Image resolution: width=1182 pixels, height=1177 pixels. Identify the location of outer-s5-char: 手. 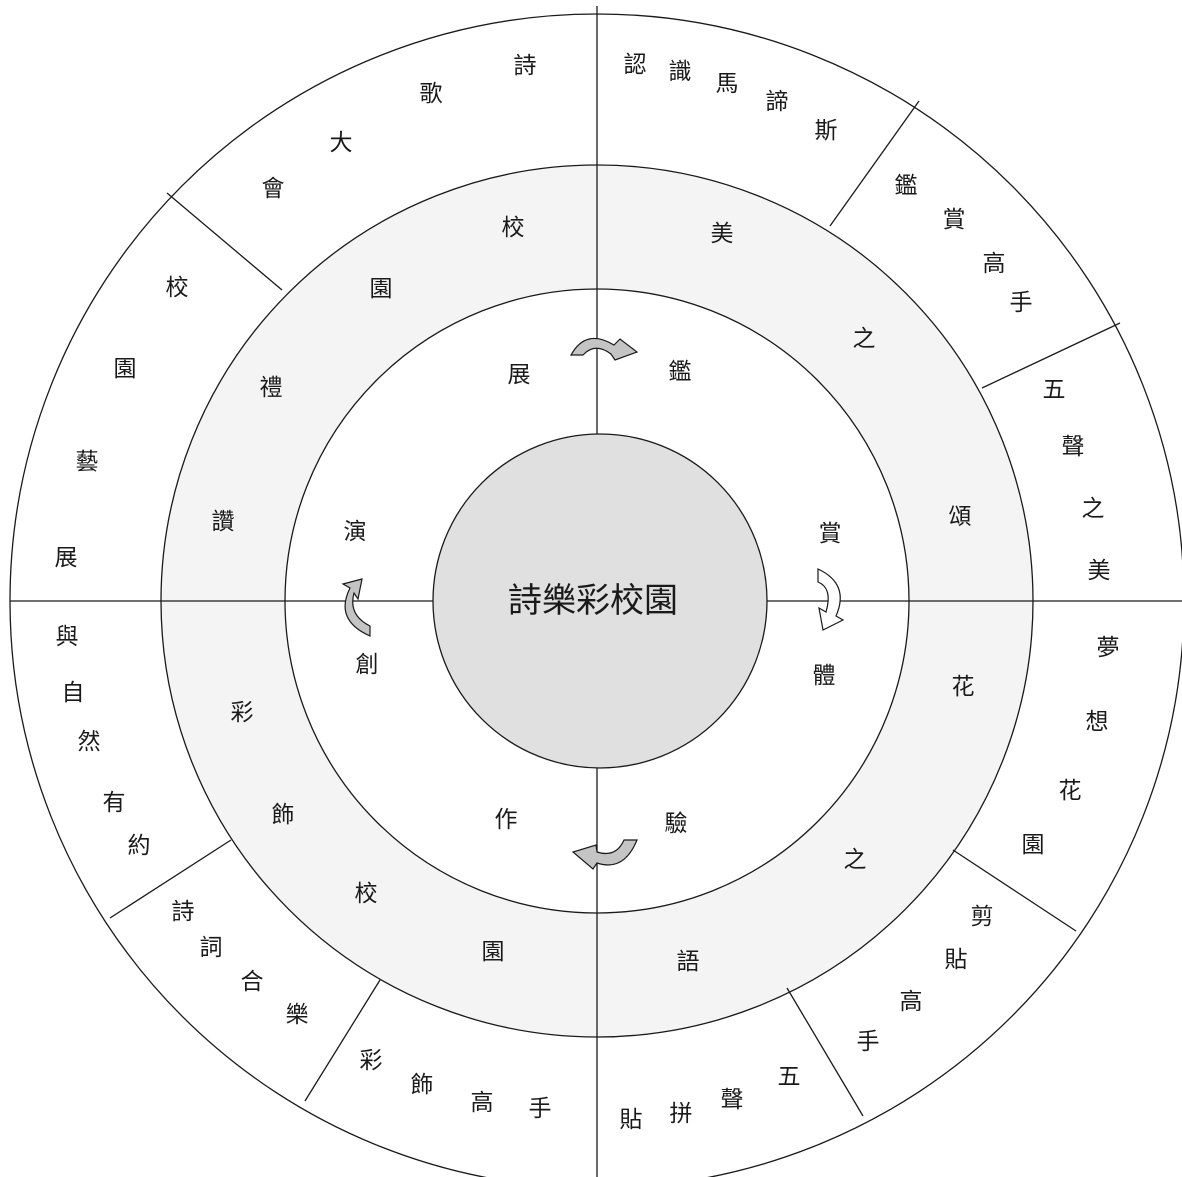
(868, 1042).